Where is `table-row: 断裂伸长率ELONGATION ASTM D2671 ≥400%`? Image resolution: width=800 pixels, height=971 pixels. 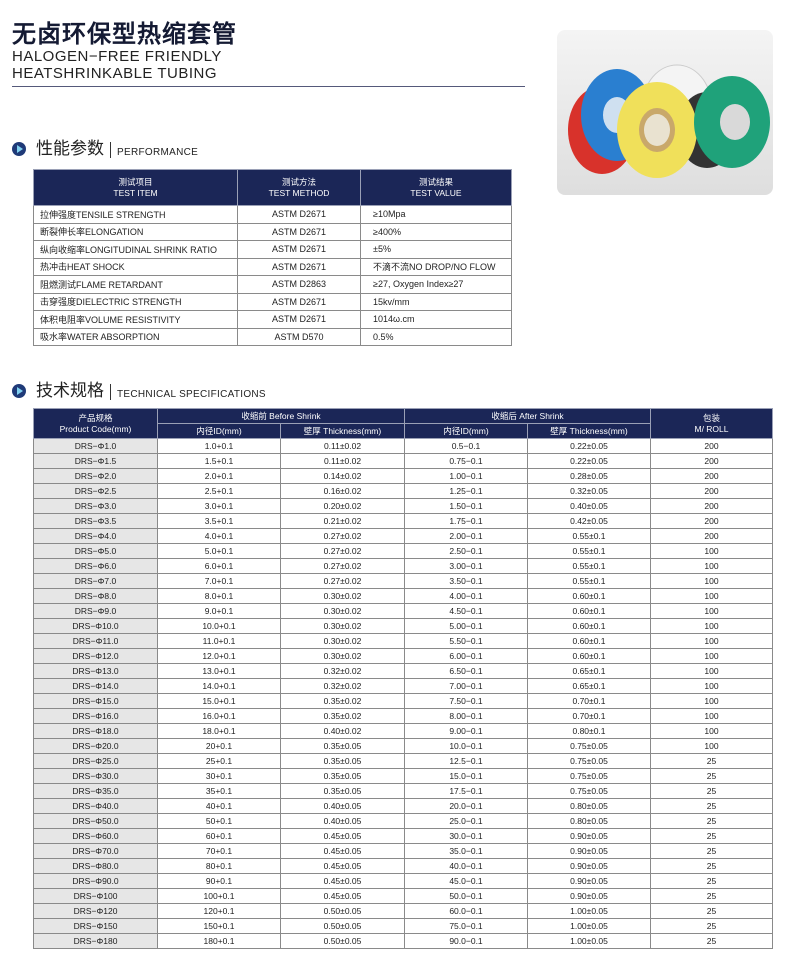
table-row: 断裂伸长率ELONGATION ASTM D2671 ≥400% is located at coordinates (272, 231).